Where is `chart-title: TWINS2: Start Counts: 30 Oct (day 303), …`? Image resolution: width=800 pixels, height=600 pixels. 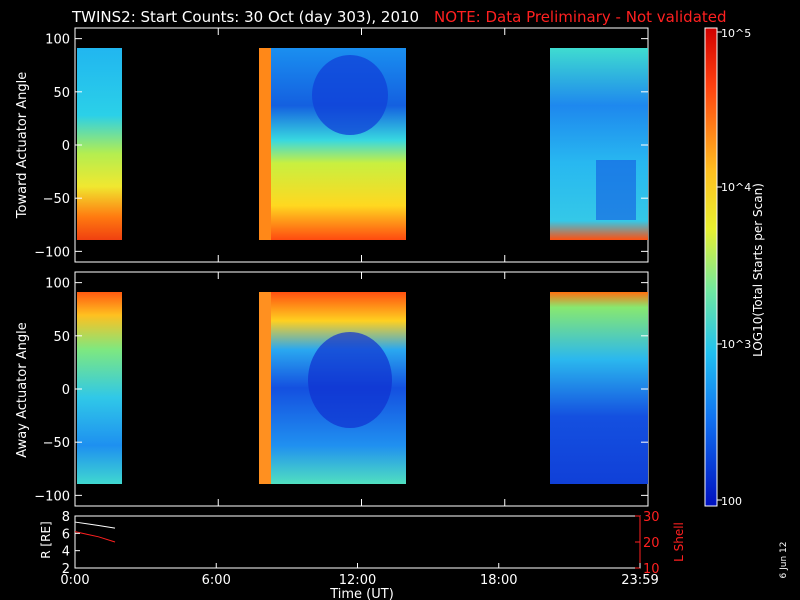
chart-title: TWINS2: Start Counts: 30 Oct (day 303), … is located at coordinates (245, 17).